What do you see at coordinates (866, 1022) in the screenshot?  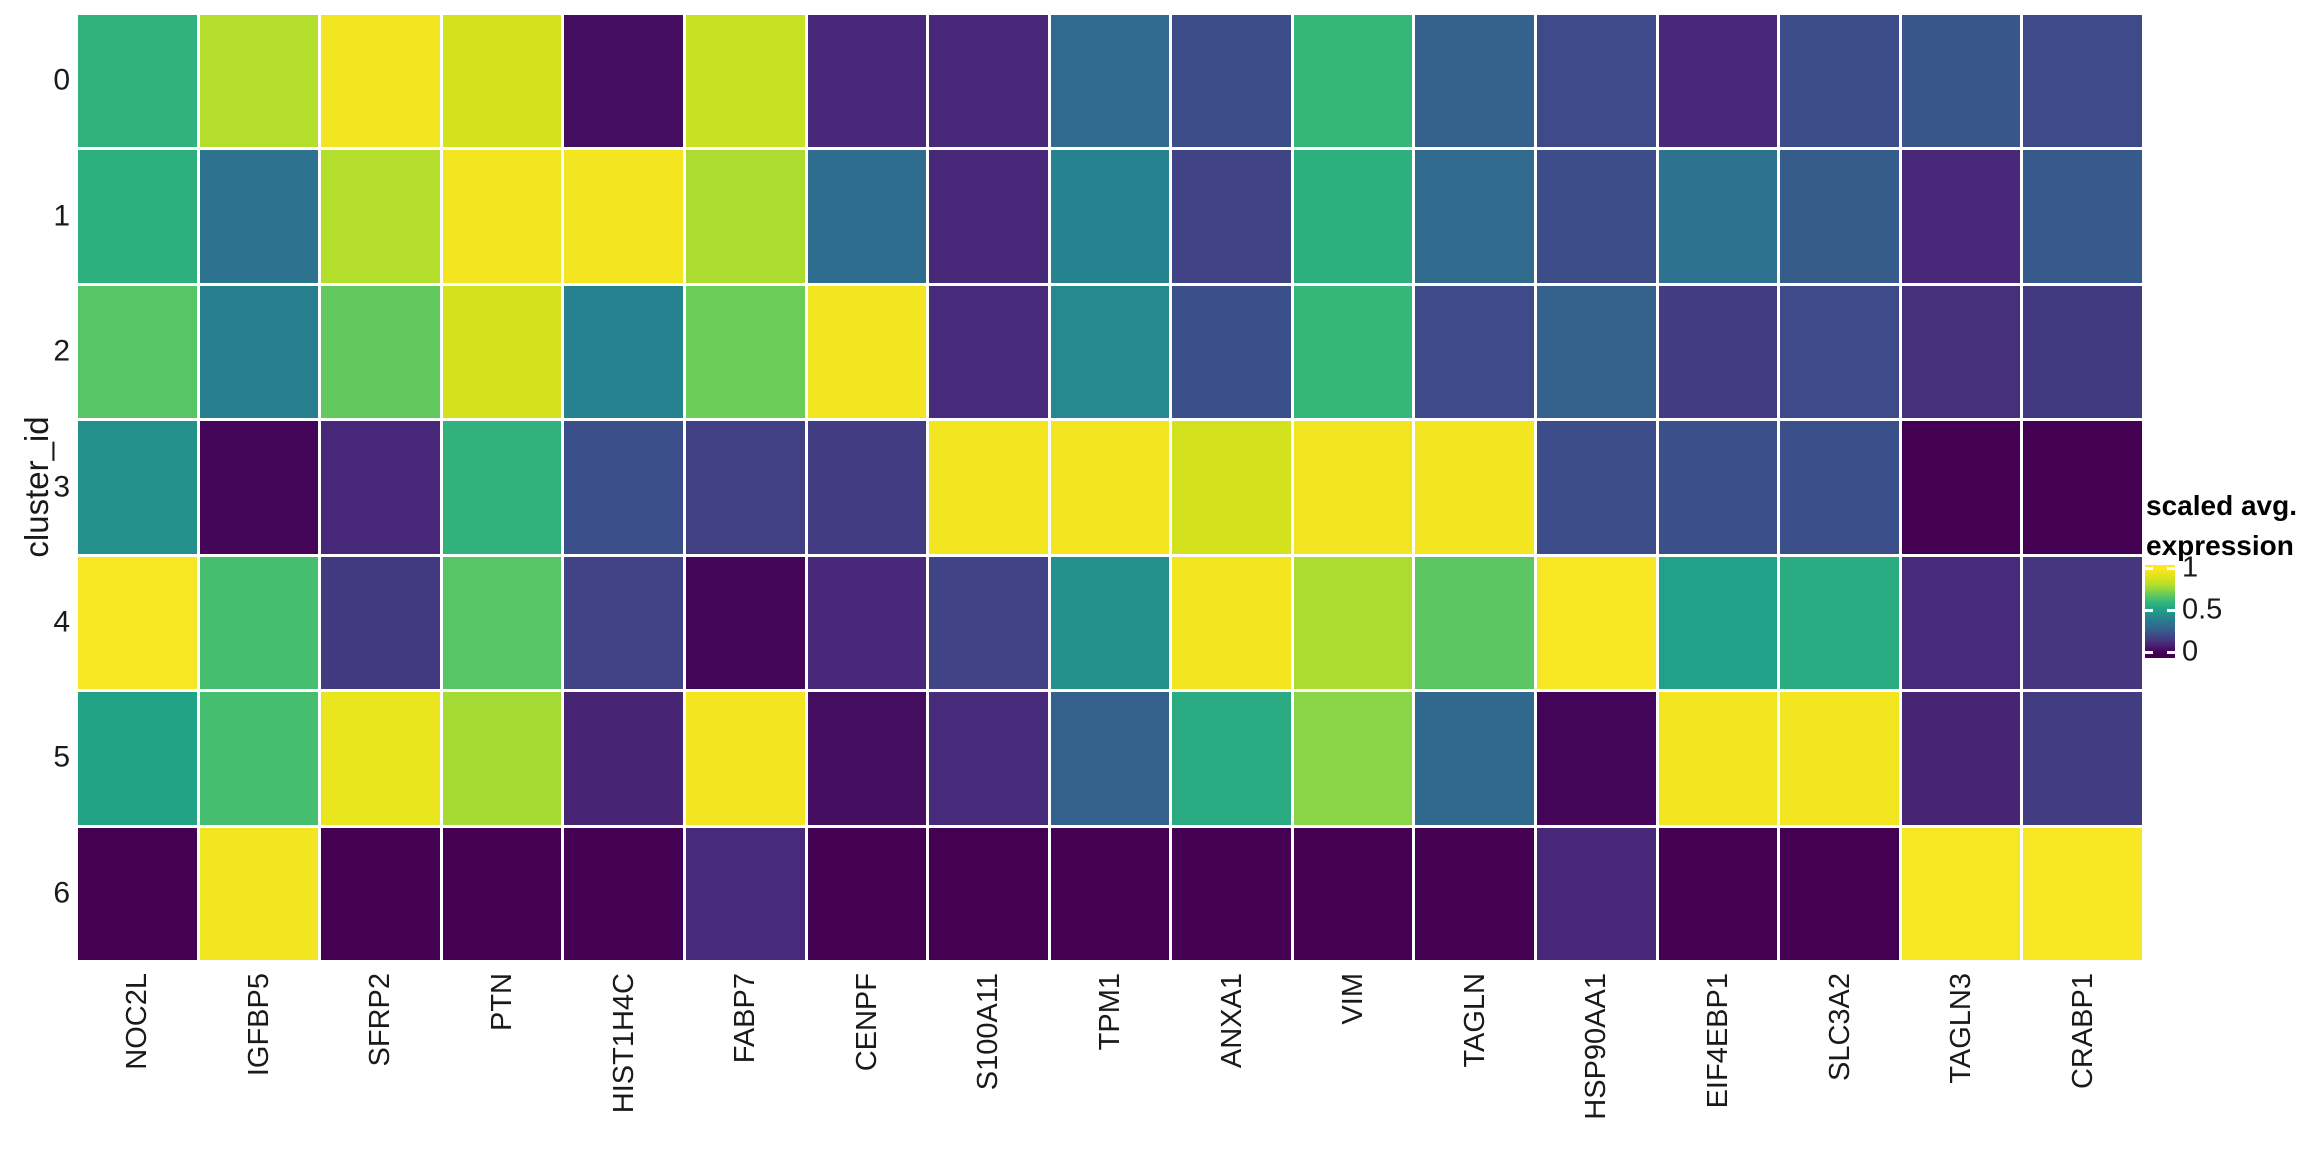 I see `x-tick-label: CENPF` at bounding box center [866, 1022].